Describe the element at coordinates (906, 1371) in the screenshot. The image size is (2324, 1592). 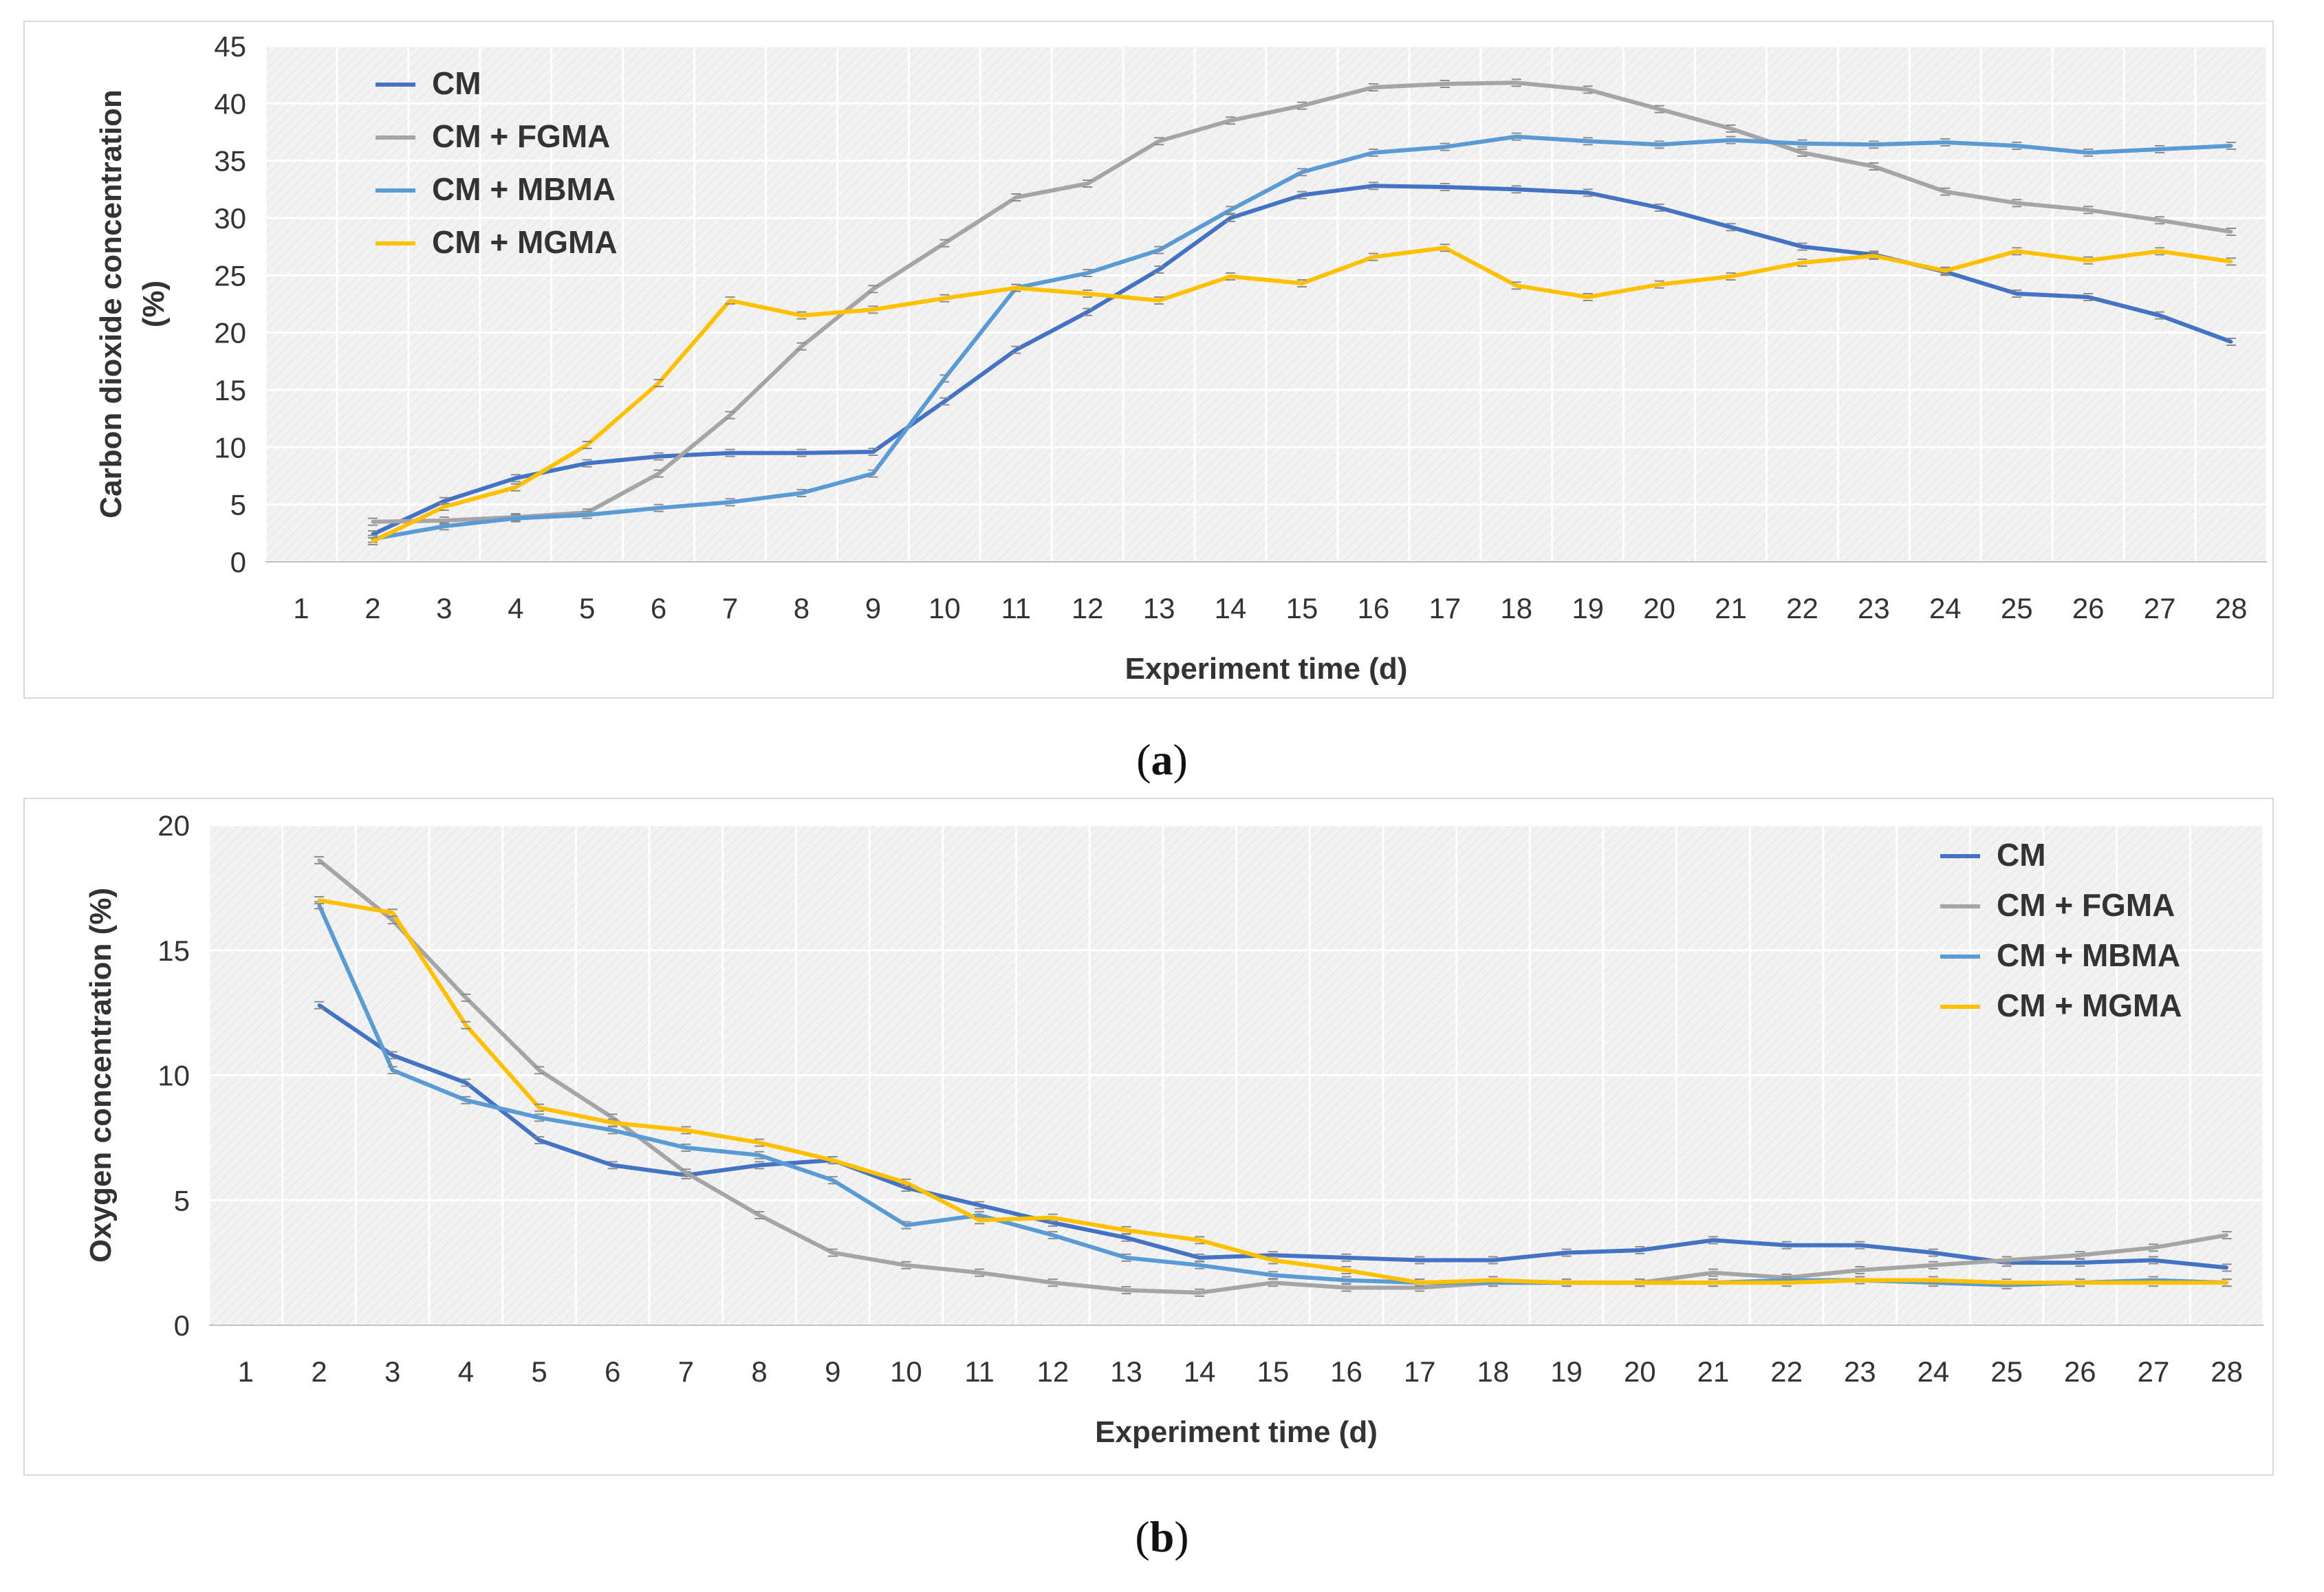
I see `x-tick-label: 10` at that location.